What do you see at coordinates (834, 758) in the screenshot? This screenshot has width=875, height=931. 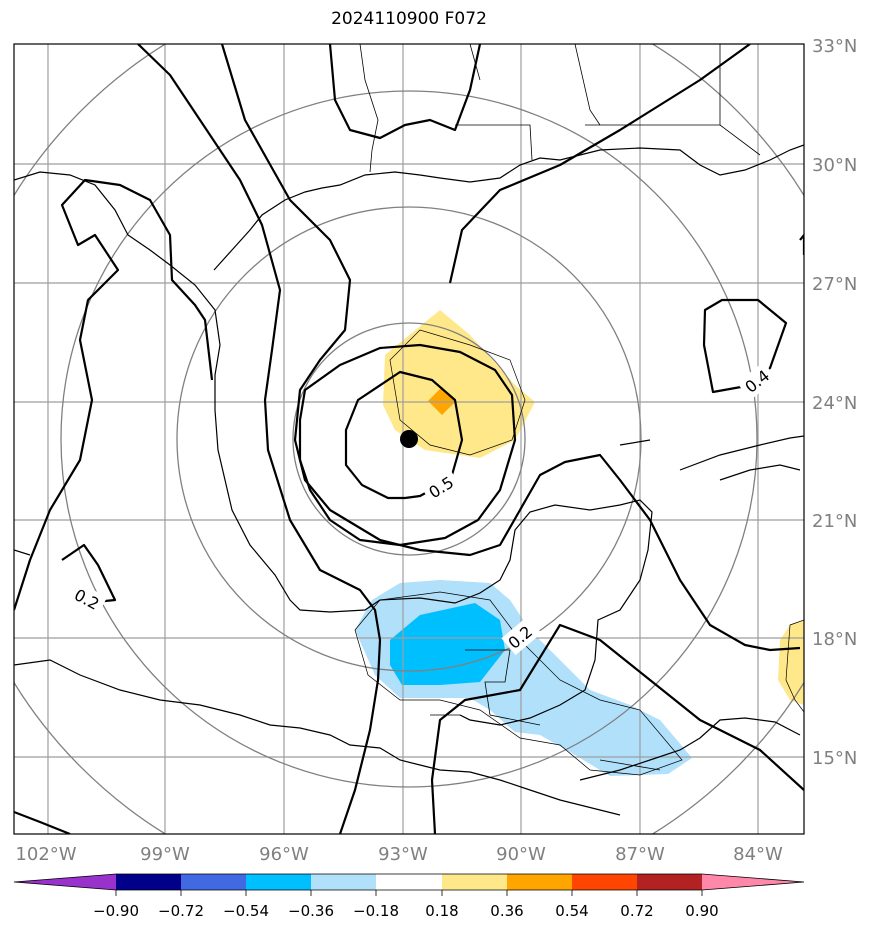 I see `lat-label: 15°N` at bounding box center [834, 758].